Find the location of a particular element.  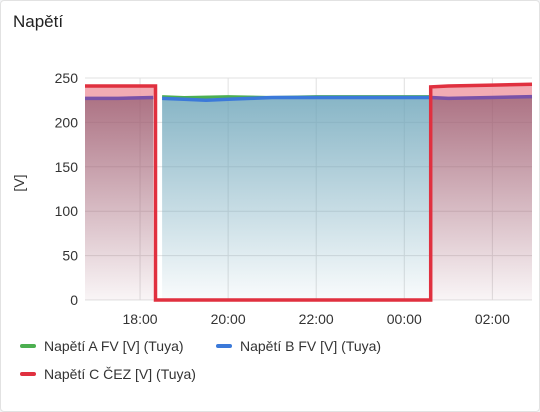

legend-item-series-c: Napětí C ČEZ [V] (Tuya) is located at coordinates (108, 374).